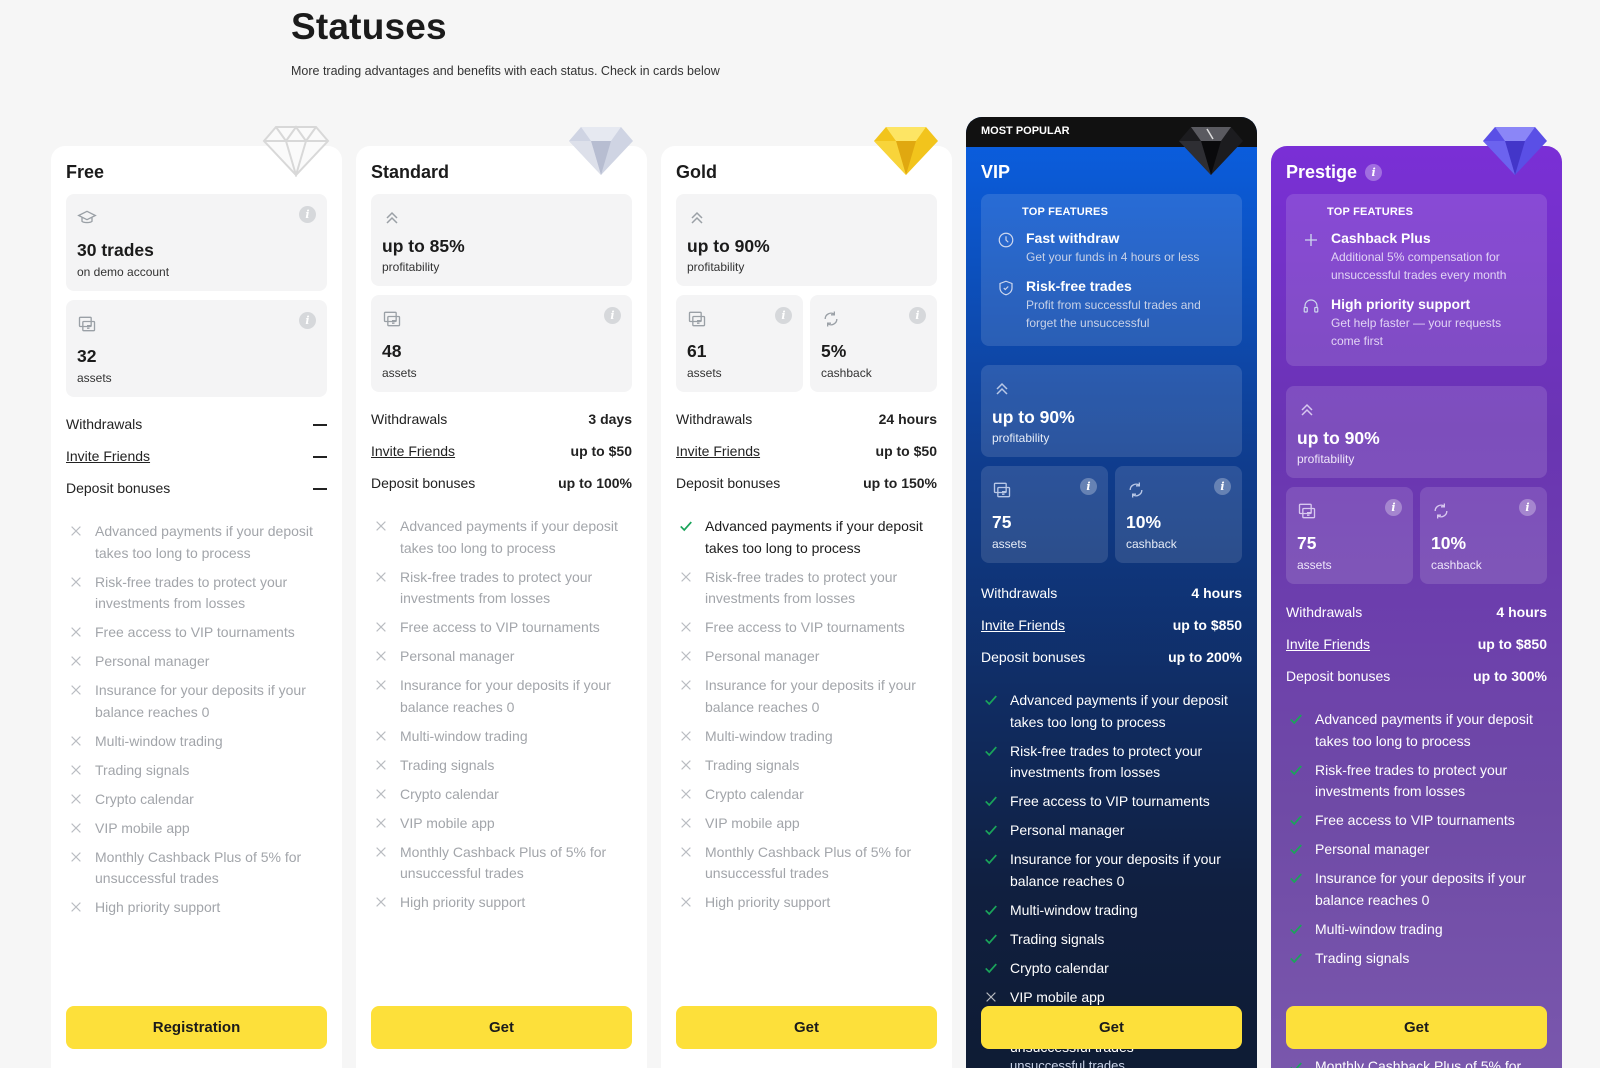  What do you see at coordinates (1044, 514) in the screenshot?
I see `assets-box: i 75 assets` at bounding box center [1044, 514].